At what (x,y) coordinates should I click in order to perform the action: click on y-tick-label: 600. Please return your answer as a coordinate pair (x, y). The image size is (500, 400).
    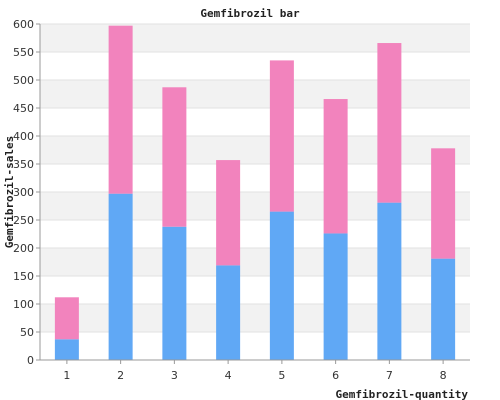
    Looking at the image, I should click on (23, 24).